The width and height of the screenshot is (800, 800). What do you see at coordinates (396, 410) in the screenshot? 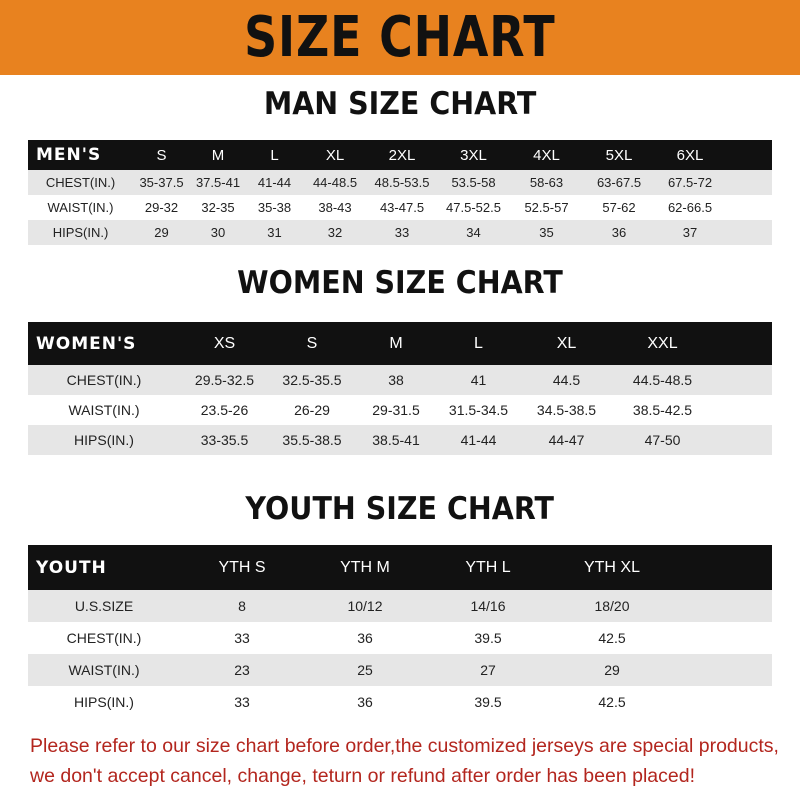
I see `table-cell: 29-31.5` at bounding box center [396, 410].